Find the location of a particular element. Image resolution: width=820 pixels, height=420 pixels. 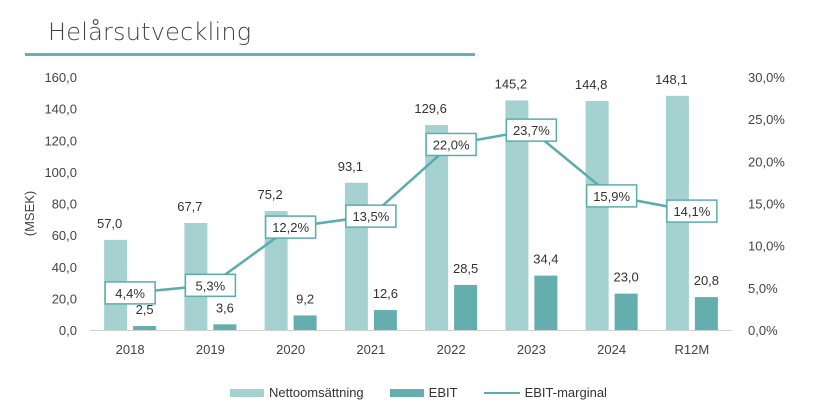

y-tick-left: 20,0 is located at coordinates (64, 298).